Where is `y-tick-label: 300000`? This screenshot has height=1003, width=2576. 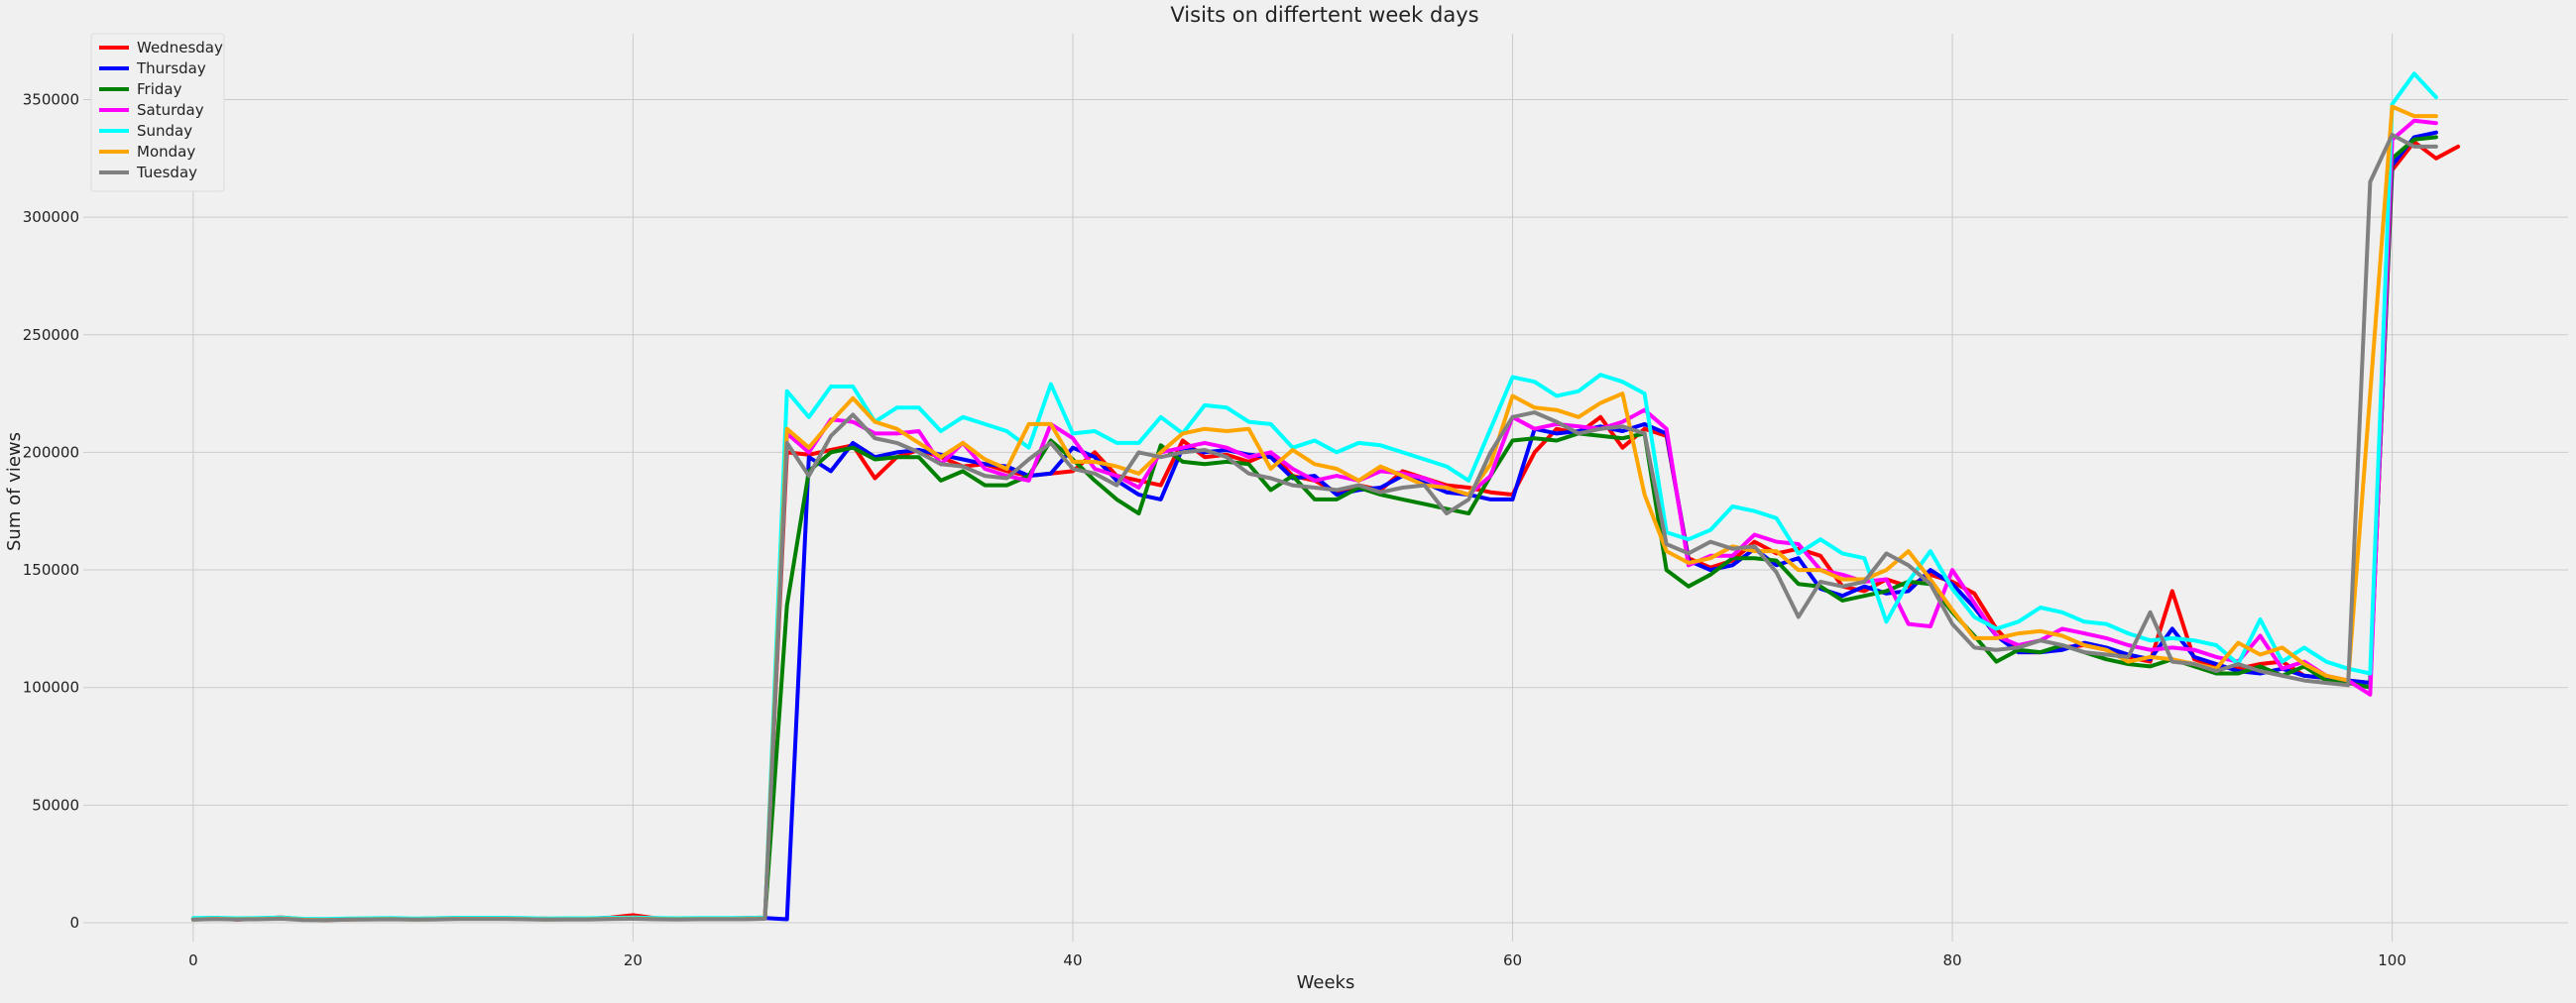
y-tick-label: 300000 is located at coordinates (51, 217).